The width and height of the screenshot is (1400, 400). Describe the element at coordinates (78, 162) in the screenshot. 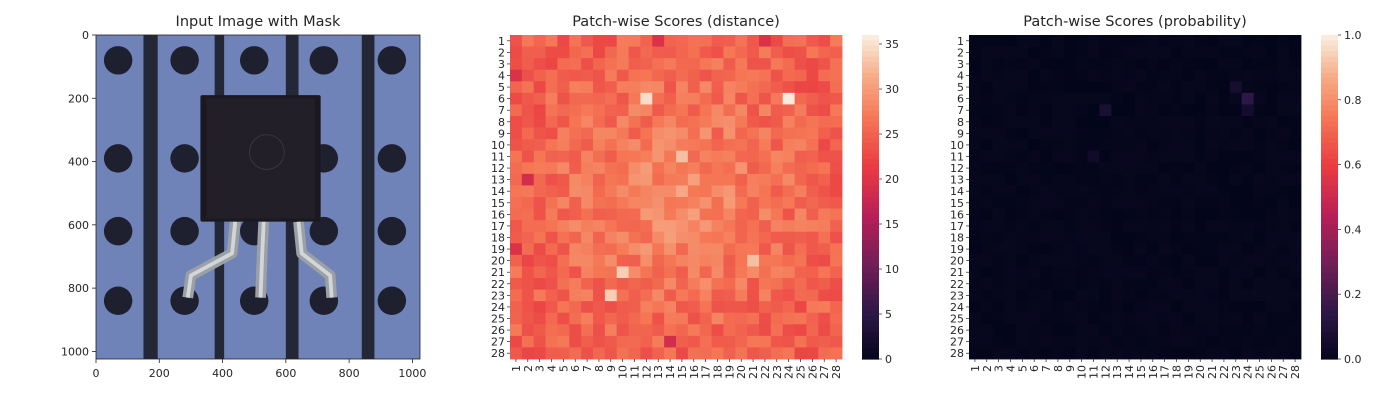

I see `y-tick-label: 400` at that location.